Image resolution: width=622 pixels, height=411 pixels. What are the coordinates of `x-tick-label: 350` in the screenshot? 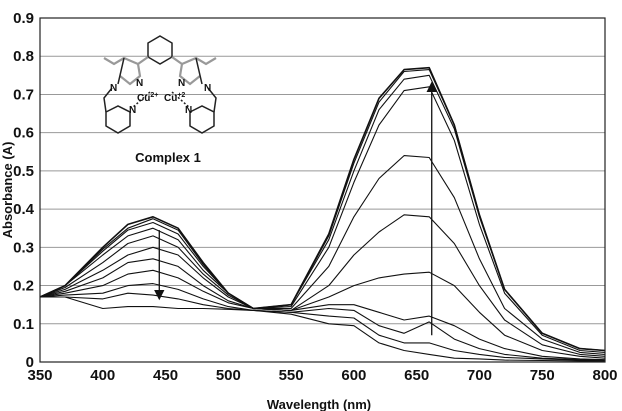 It's located at (39, 375).